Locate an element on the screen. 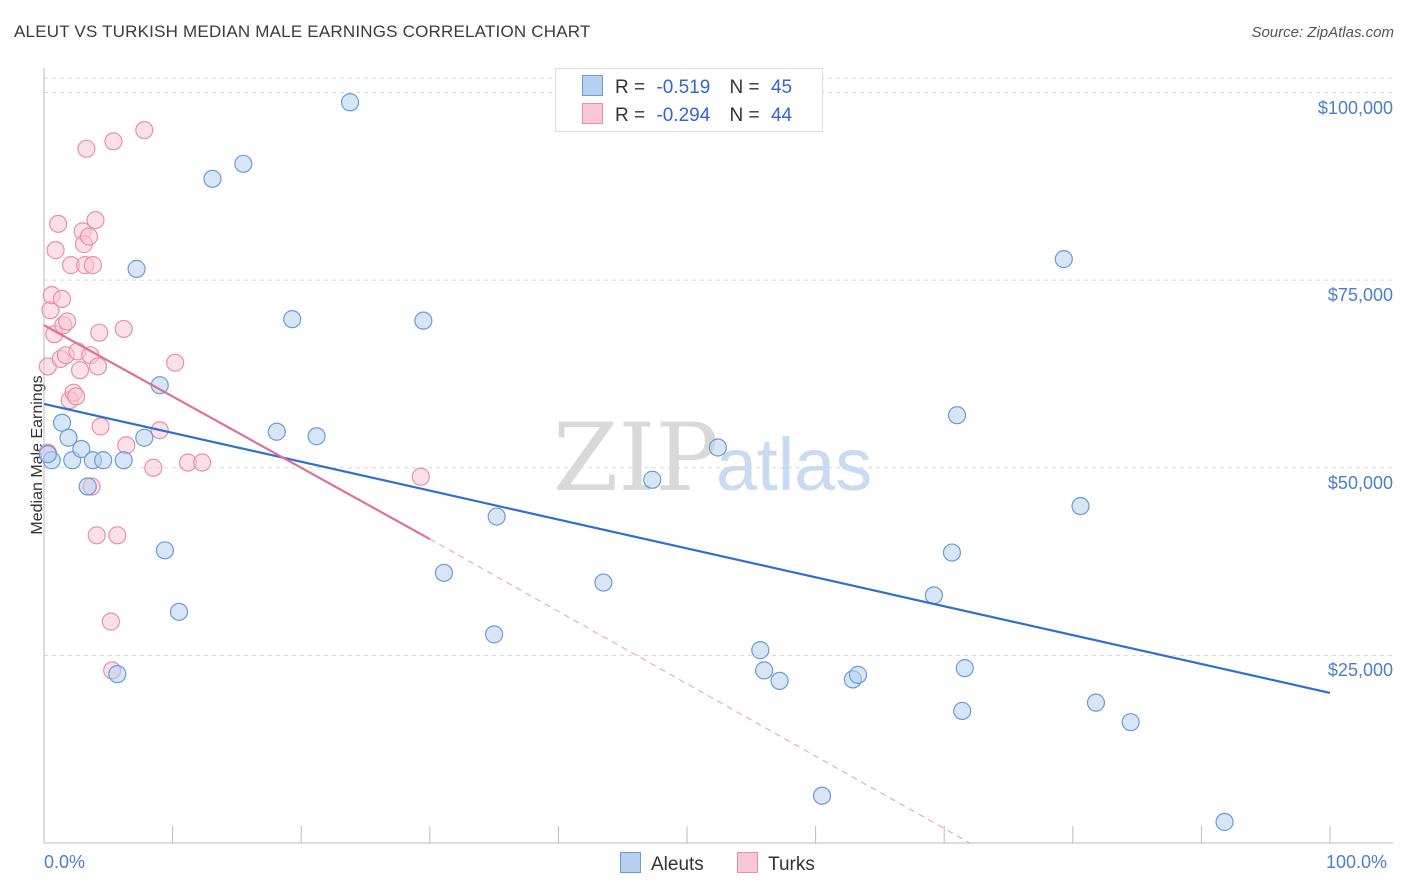 The width and height of the screenshot is (1406, 892). legend-swatch-aleuts is located at coordinates (630, 862).